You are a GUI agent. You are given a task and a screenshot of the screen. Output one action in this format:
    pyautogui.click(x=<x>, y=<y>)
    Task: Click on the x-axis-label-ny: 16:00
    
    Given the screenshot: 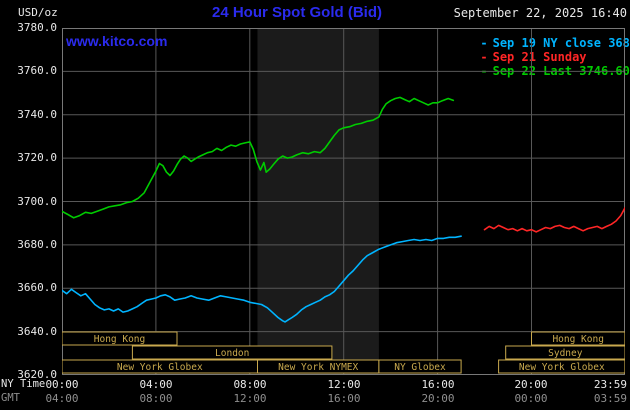 What is the action you would take?
    pyautogui.click(x=438, y=384)
    